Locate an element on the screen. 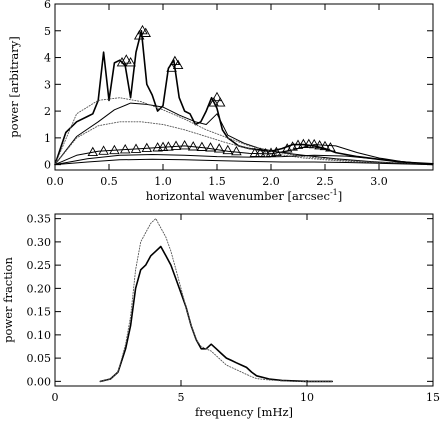 Image resolution: width=443 pixels, height=422 pixels. top-series-6-line is located at coordinates (244, 162).